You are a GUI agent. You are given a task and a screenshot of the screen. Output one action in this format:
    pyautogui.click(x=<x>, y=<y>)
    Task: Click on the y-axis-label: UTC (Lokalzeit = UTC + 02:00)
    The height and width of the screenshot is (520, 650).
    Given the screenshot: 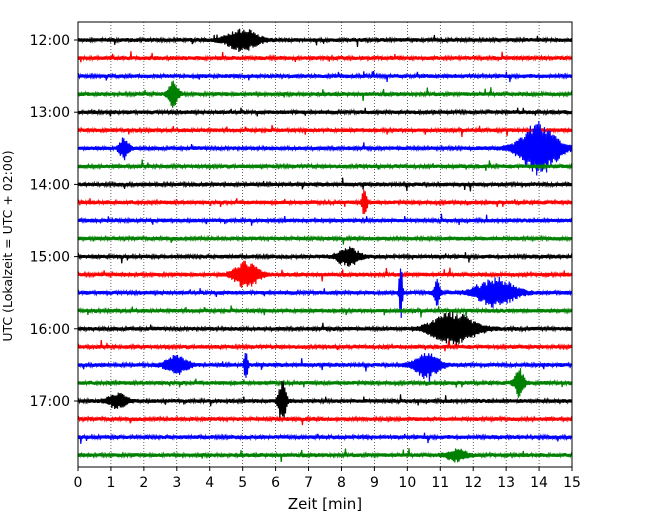 What is the action you would take?
    pyautogui.click(x=7, y=245)
    